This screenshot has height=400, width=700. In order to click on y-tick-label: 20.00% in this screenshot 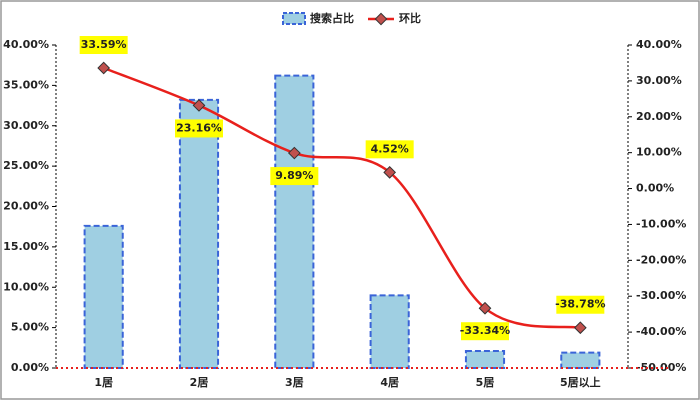, I will do `click(26, 206)`.